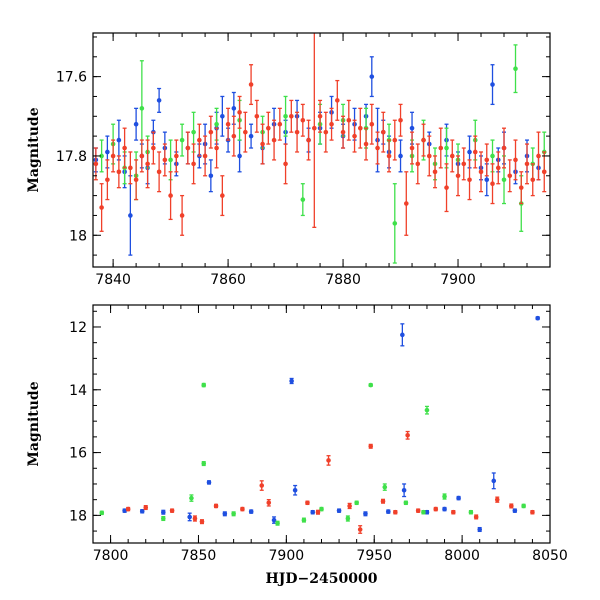 The image size is (600, 600). What do you see at coordinates (78, 328) in the screenshot?
I see `y-tick-label: 12` at bounding box center [78, 328].